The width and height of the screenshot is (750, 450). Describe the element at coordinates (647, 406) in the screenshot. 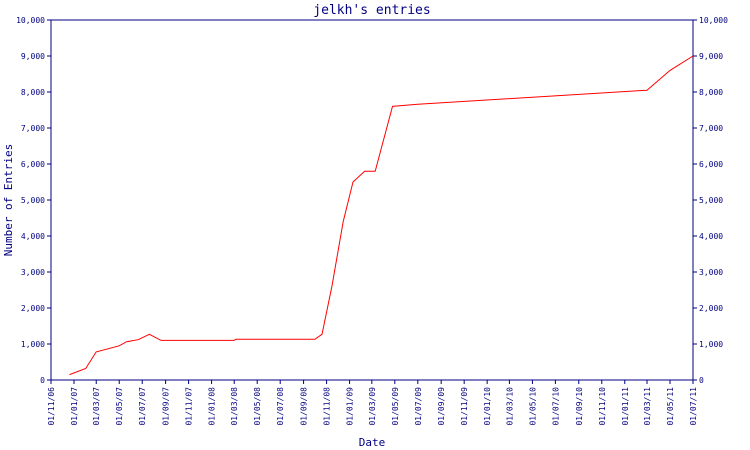

I see `x-tick-label: 01/03/11` at that location.